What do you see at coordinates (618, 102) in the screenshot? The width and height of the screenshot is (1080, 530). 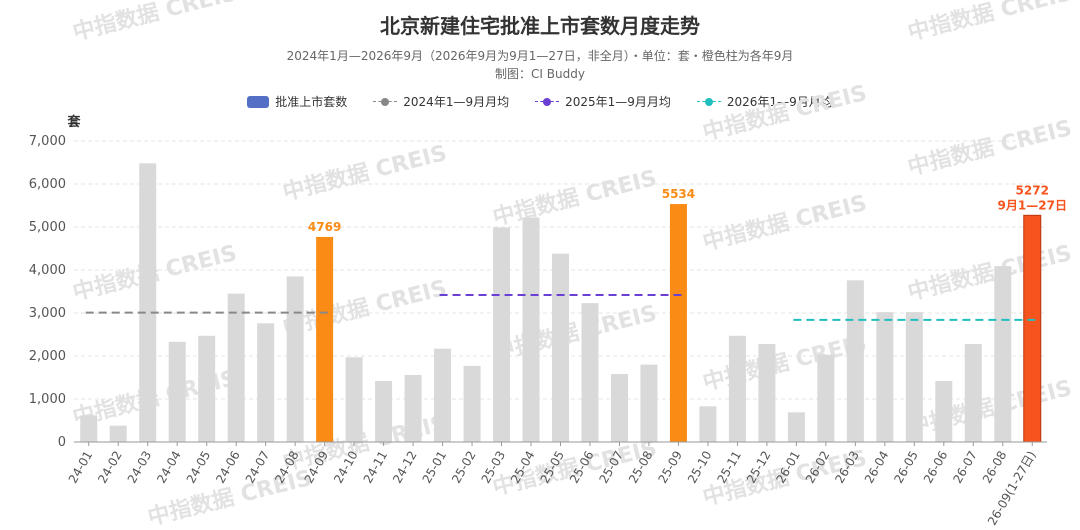 I see `legend-label: 2025年1—9月月均` at bounding box center [618, 102].